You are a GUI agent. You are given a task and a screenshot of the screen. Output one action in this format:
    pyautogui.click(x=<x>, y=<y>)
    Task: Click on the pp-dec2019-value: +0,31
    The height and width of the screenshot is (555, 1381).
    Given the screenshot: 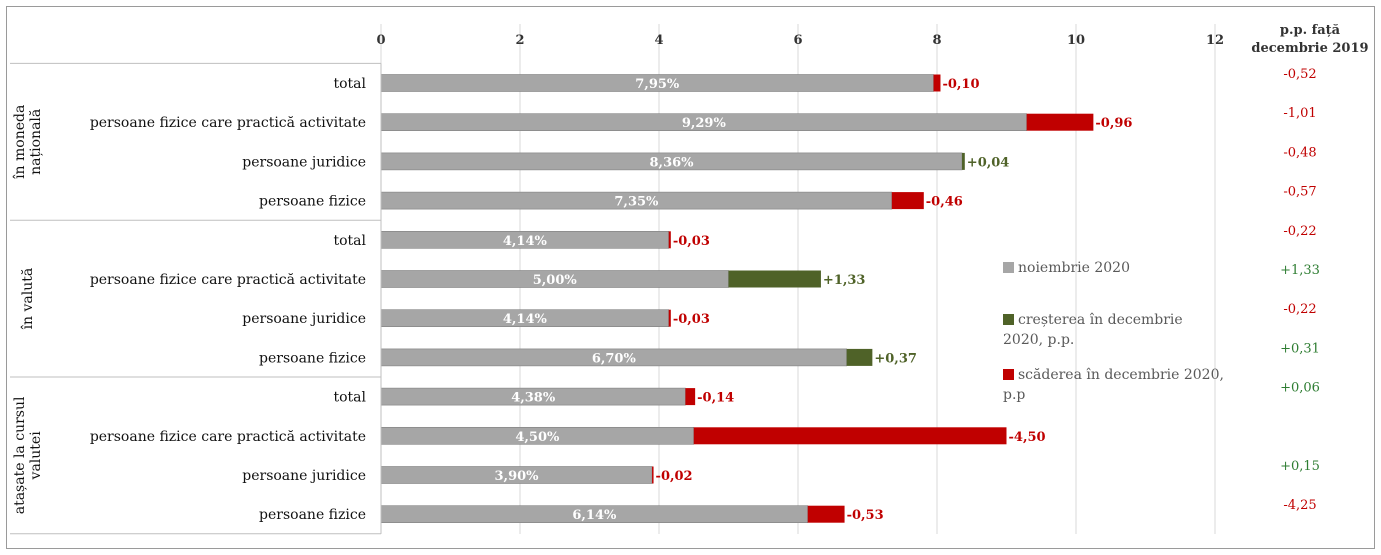 What is the action you would take?
    pyautogui.click(x=1300, y=348)
    